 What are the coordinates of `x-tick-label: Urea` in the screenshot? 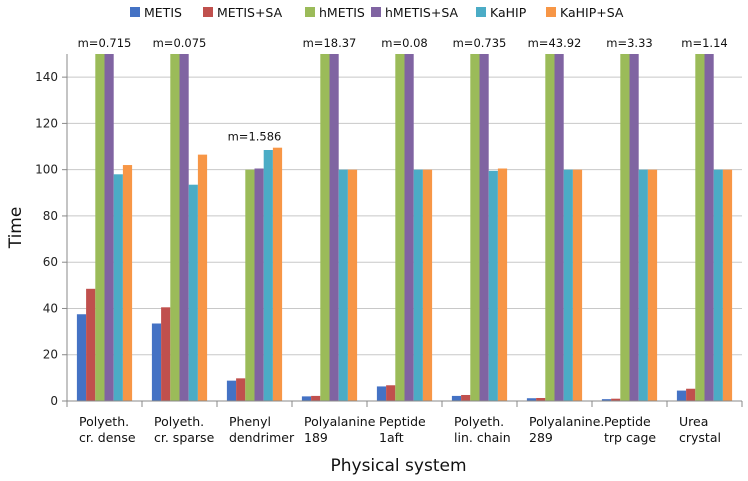 It's located at (693, 421).